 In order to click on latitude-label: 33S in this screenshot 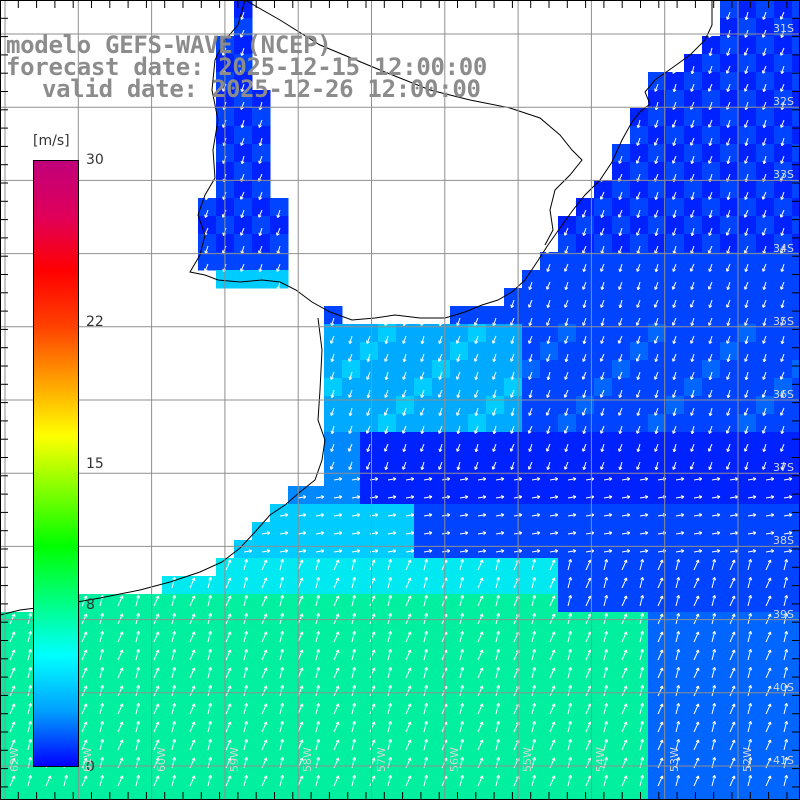, I will do `click(783, 175)`.